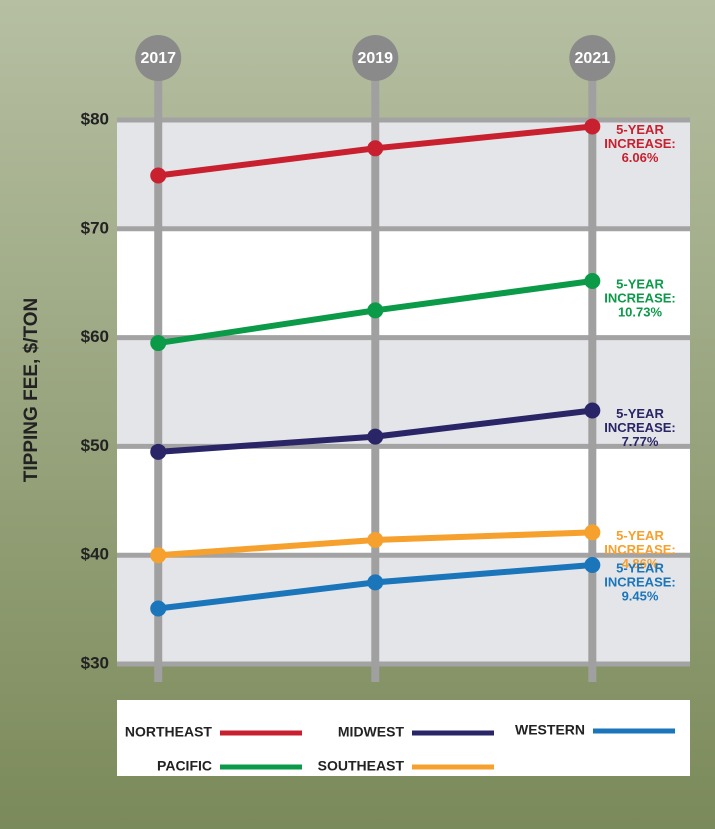 The height and width of the screenshot is (829, 715). Describe the element at coordinates (361, 766) in the screenshot. I see `legend-label: SOUTHEAST` at that location.